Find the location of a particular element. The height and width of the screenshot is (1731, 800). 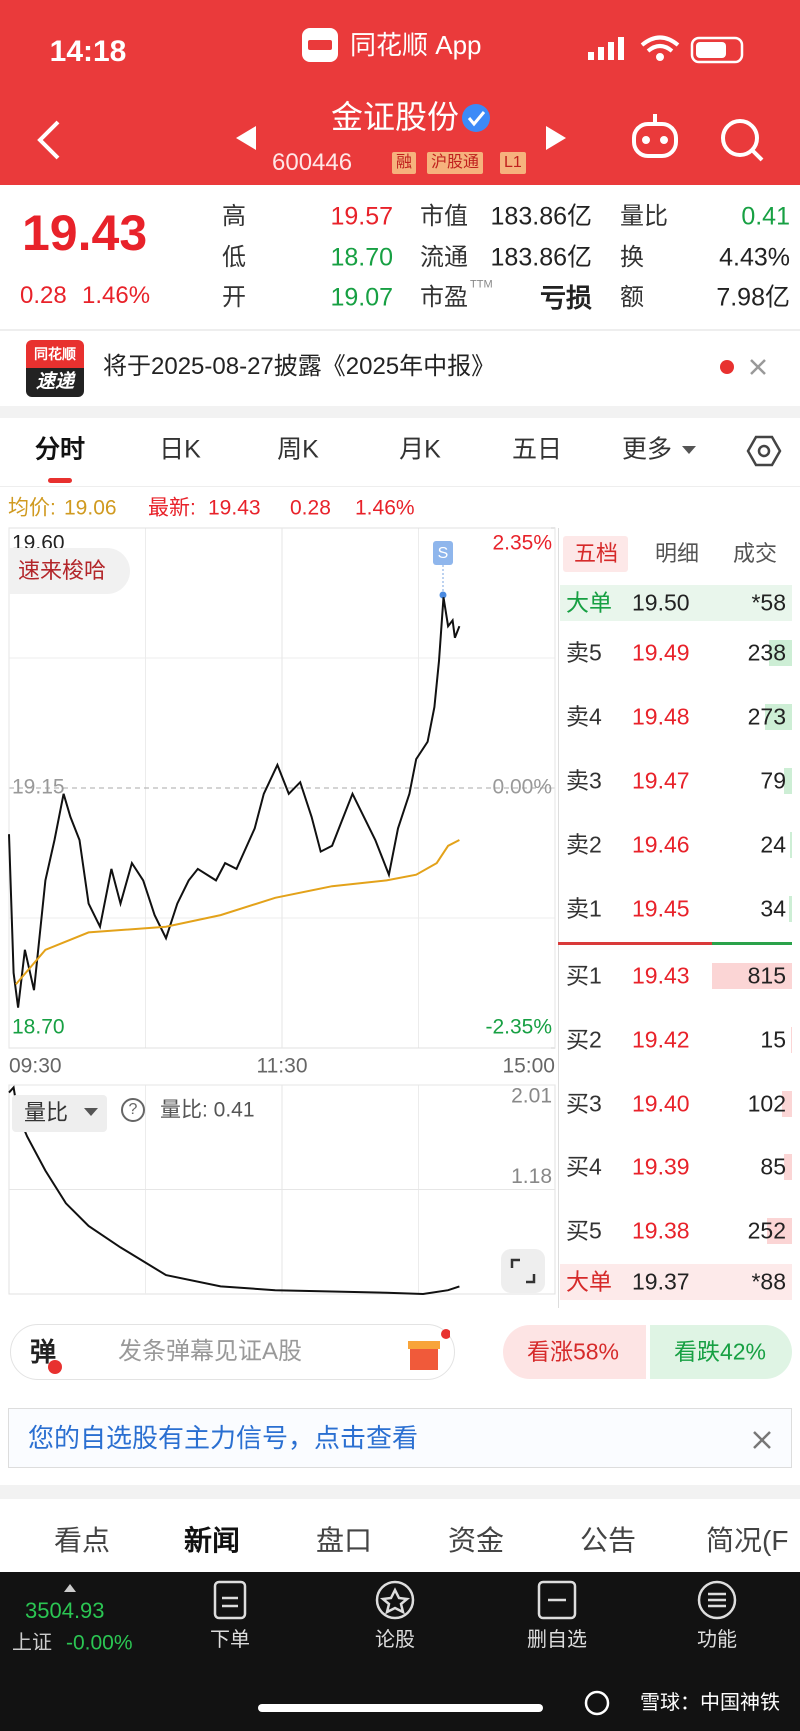

app-logo-mark is located at coordinates (320, 45).